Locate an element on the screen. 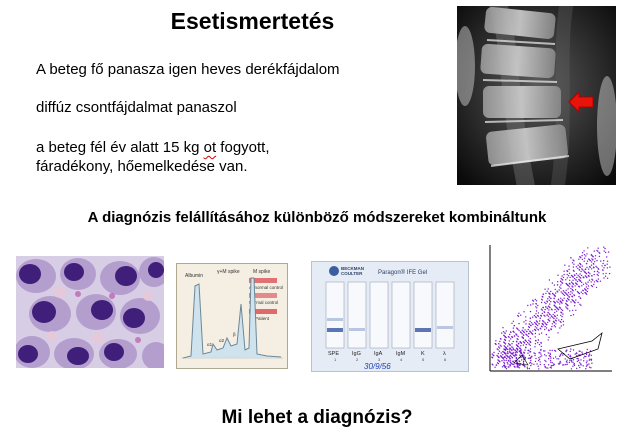  ife-lane-num-6: 6 is located at coordinates (445, 359).